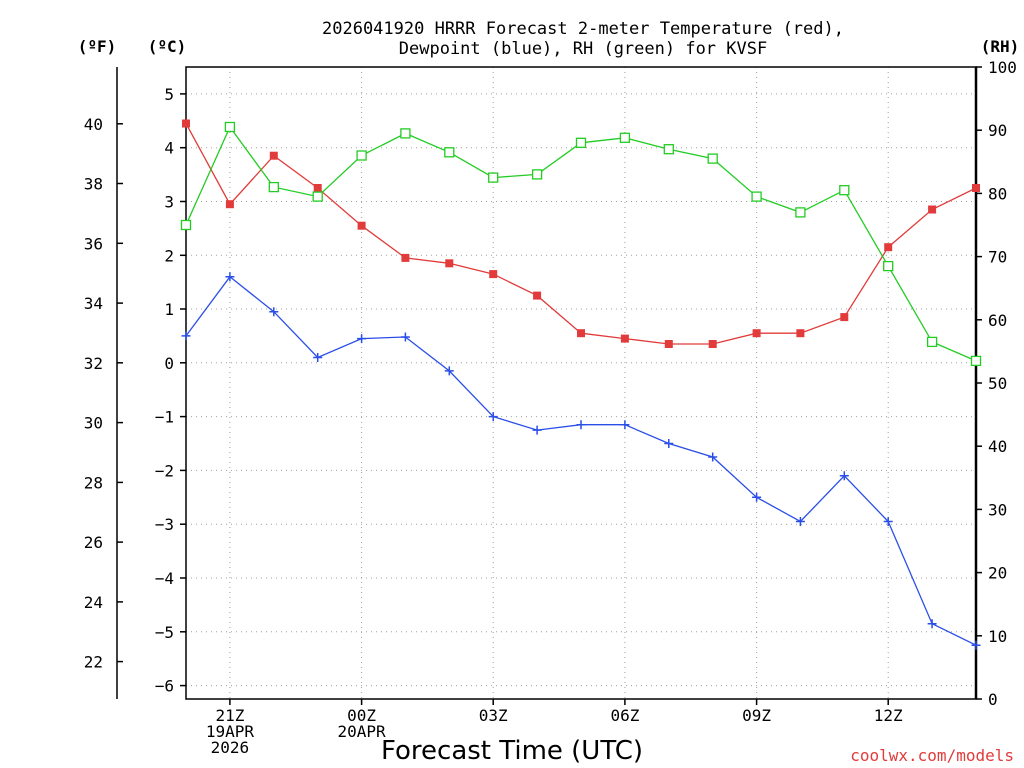 This screenshot has width=1024, height=768. What do you see at coordinates (167, 46) in the screenshot?
I see `celsius-unit-label: (ºC)` at bounding box center [167, 46].